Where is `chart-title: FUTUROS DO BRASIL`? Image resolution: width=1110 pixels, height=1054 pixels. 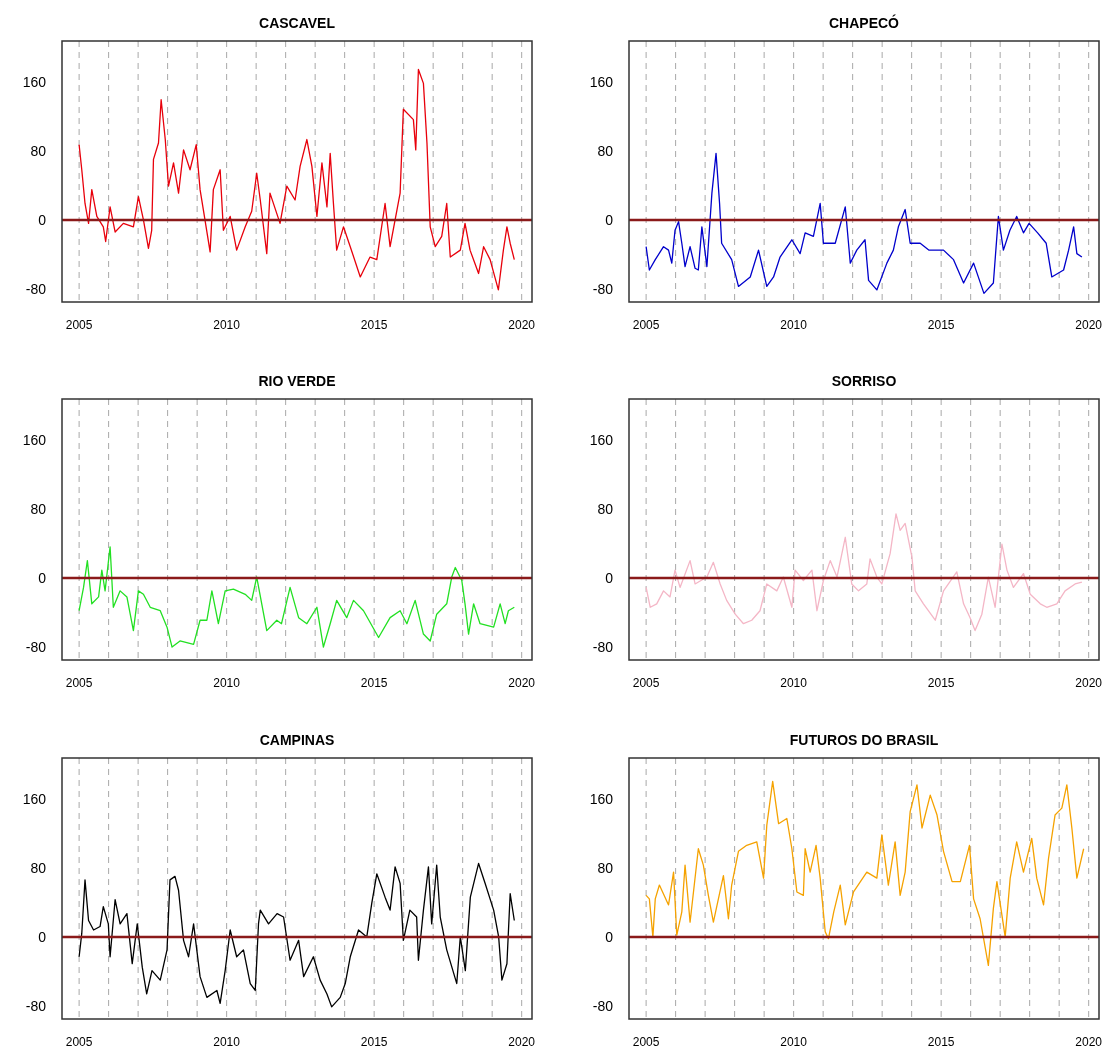
chart-title: FUTUROS DO BRASIL is located at coordinates (864, 740).